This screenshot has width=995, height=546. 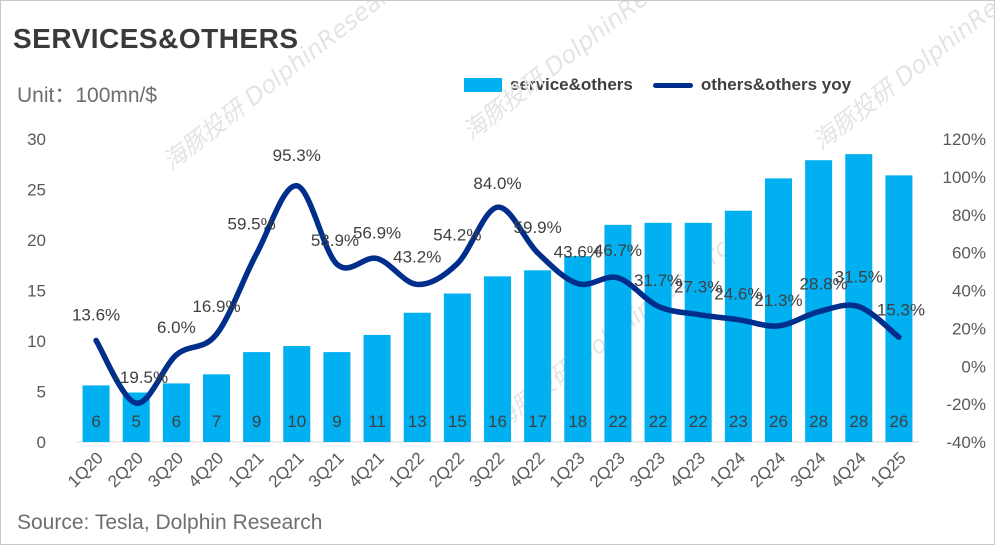 What do you see at coordinates (658, 280) in the screenshot?
I see `line-data-label: 31.7%` at bounding box center [658, 280].